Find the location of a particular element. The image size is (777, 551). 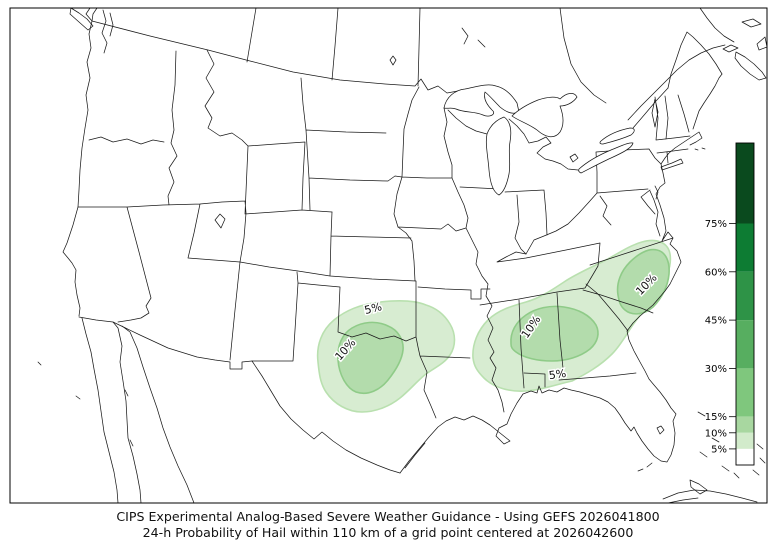

maine-canada-border is located at coordinates (695, 60).